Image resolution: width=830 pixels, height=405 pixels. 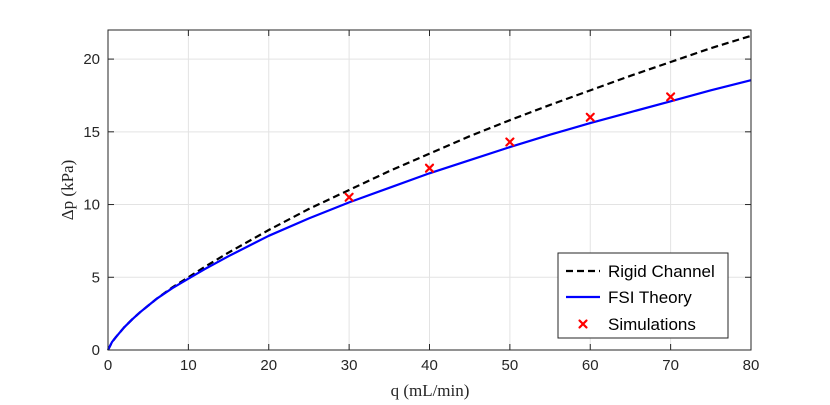 What do you see at coordinates (96, 277) in the screenshot?
I see `y-tick-label: 5` at bounding box center [96, 277].